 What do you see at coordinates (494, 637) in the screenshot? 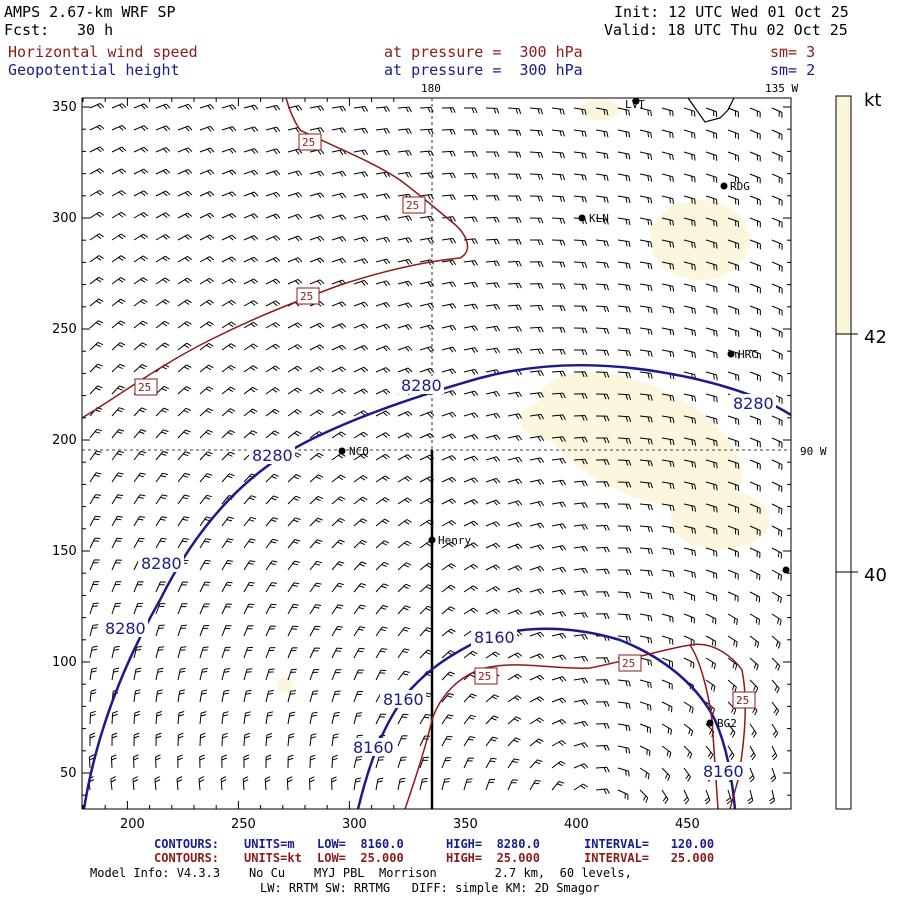
I see `contour-label-8160-a: 8160` at bounding box center [494, 637].